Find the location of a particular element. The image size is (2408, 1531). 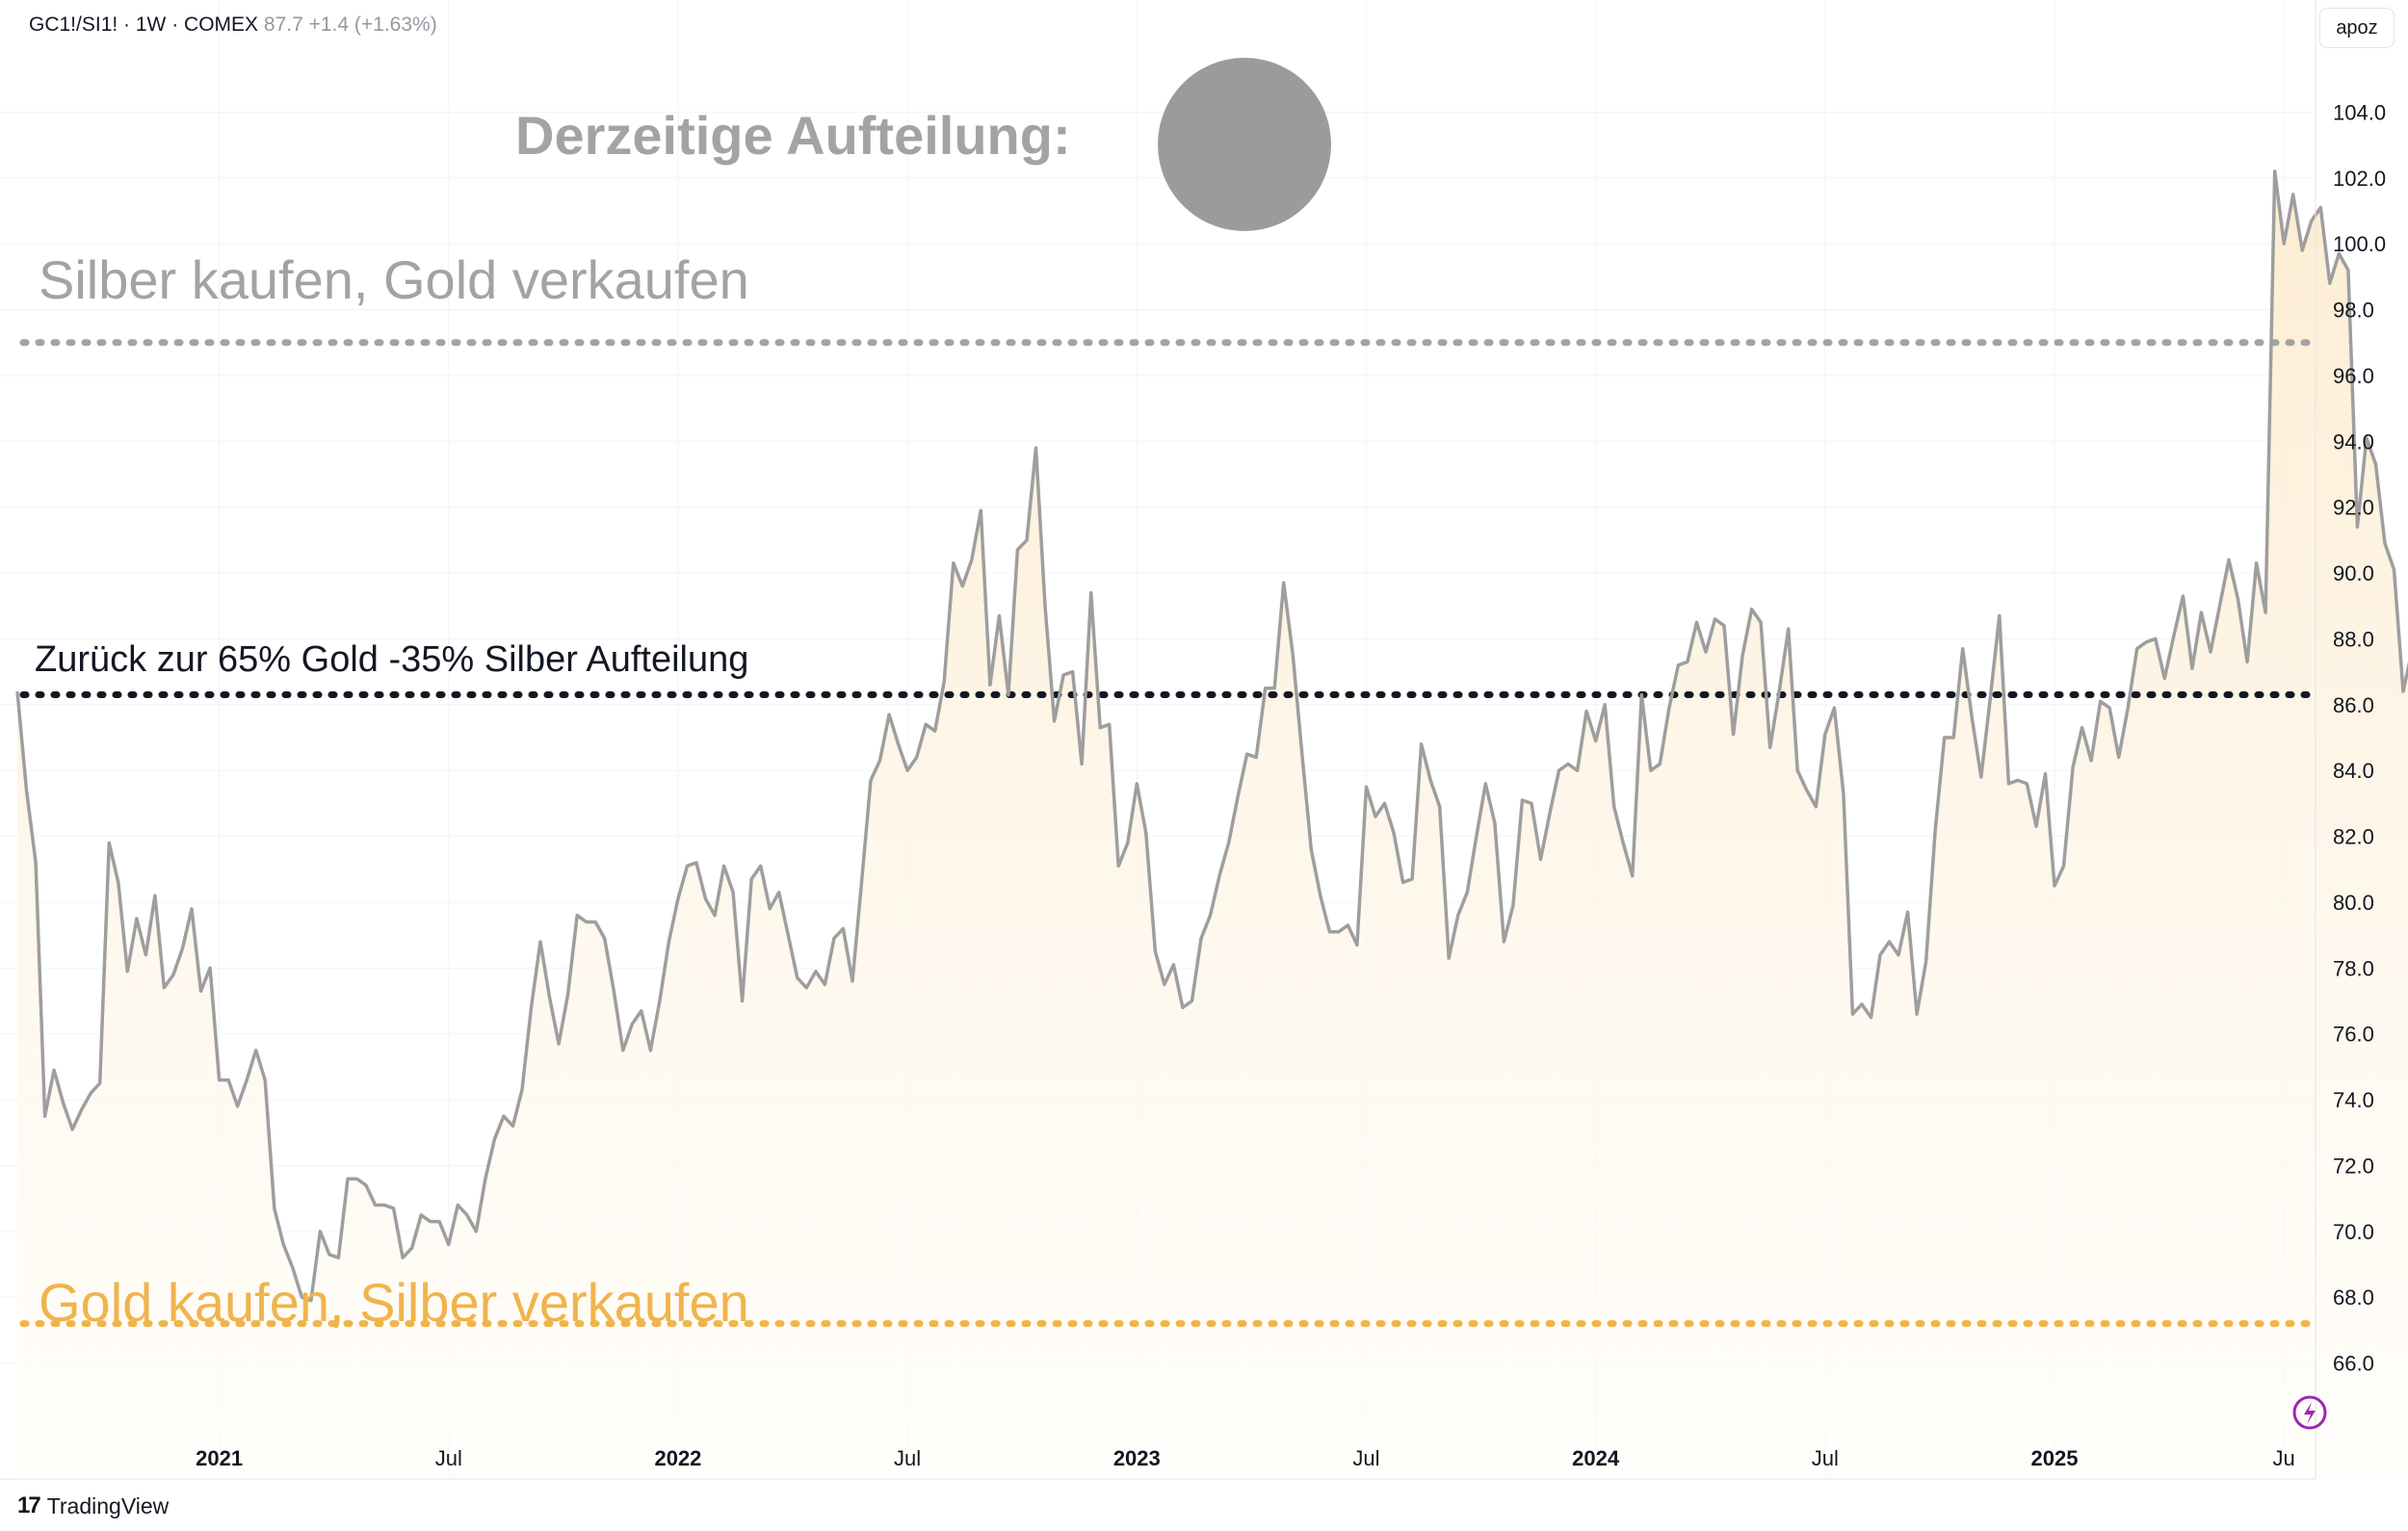

tradingview-logo: 17 TradingView is located at coordinates (93, 1505).